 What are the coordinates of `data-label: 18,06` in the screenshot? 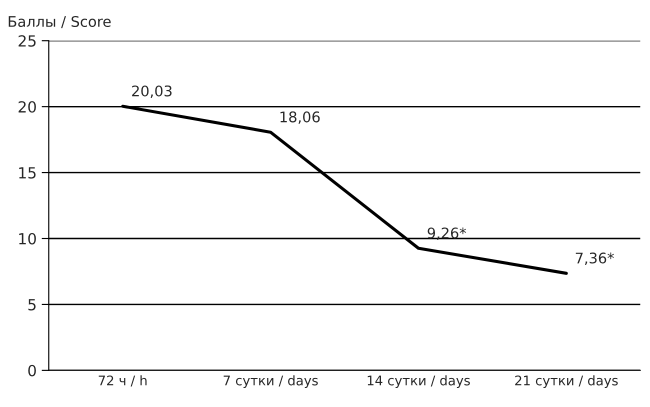 It's located at (300, 117).